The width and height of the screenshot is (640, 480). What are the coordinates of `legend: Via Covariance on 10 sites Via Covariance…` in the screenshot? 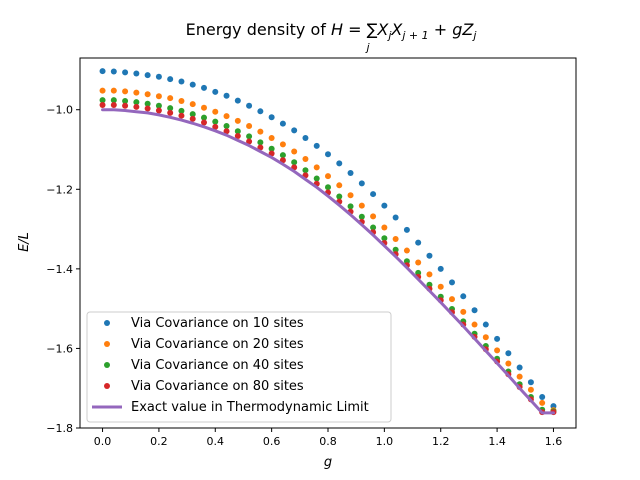 It's located at (239, 367).